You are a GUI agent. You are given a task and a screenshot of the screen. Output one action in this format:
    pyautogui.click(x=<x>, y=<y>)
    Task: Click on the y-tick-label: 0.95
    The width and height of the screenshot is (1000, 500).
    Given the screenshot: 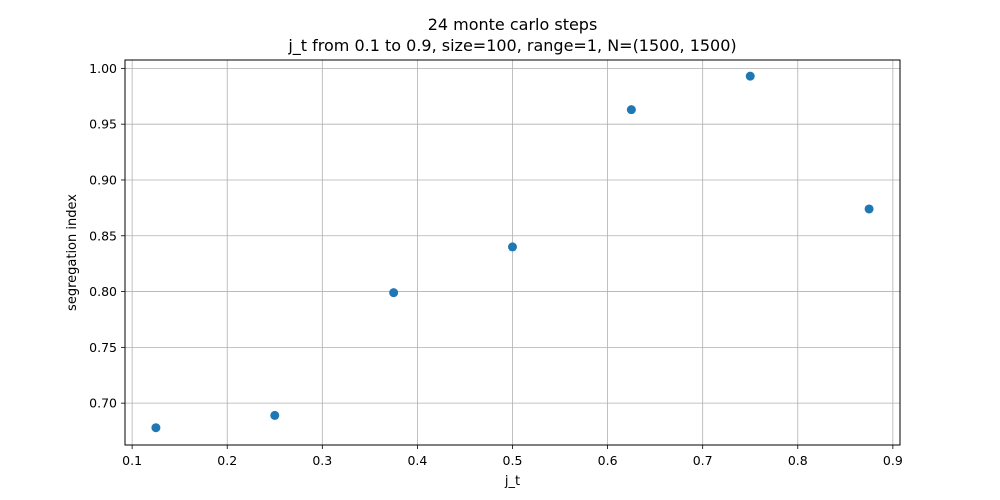 What is the action you would take?
    pyautogui.click(x=103, y=124)
    